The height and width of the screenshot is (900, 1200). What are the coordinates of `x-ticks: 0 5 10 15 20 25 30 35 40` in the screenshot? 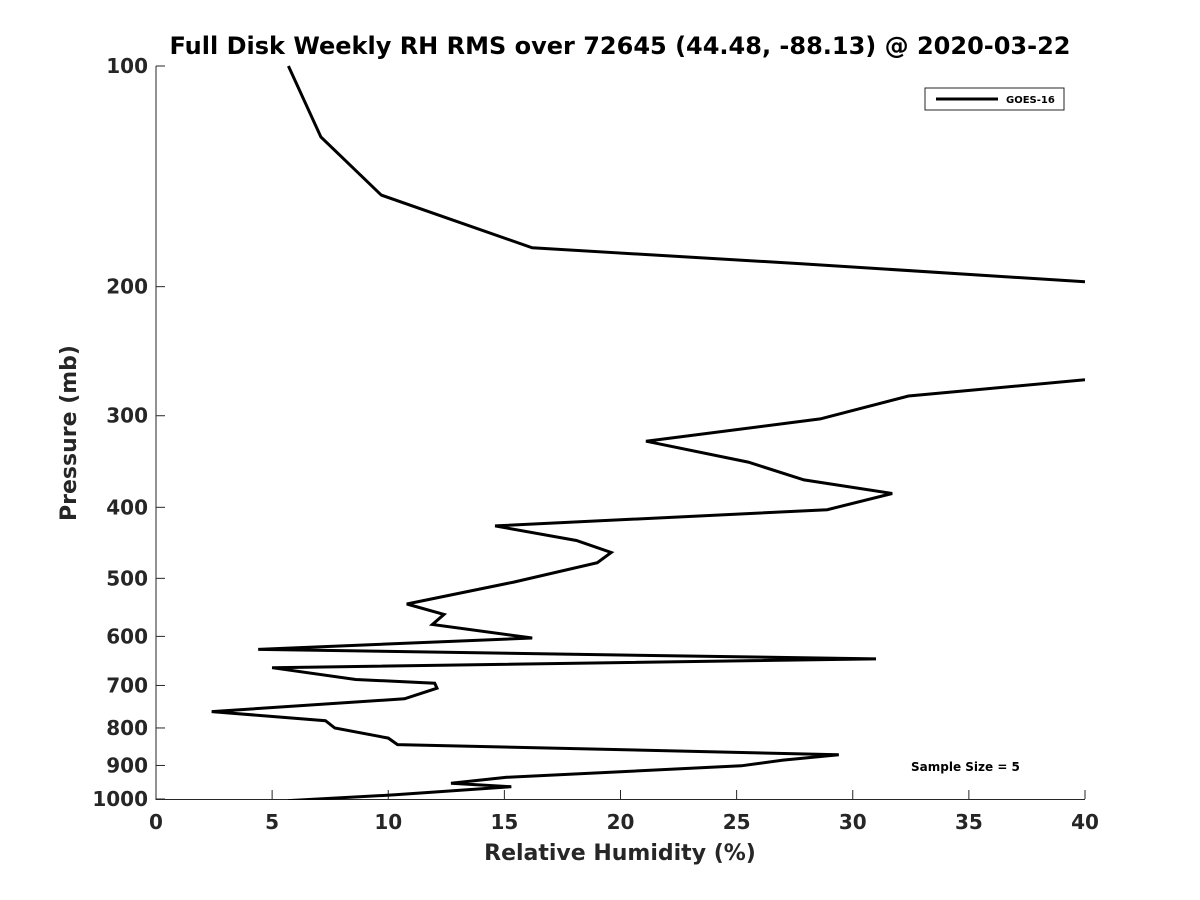 It's located at (624, 812).